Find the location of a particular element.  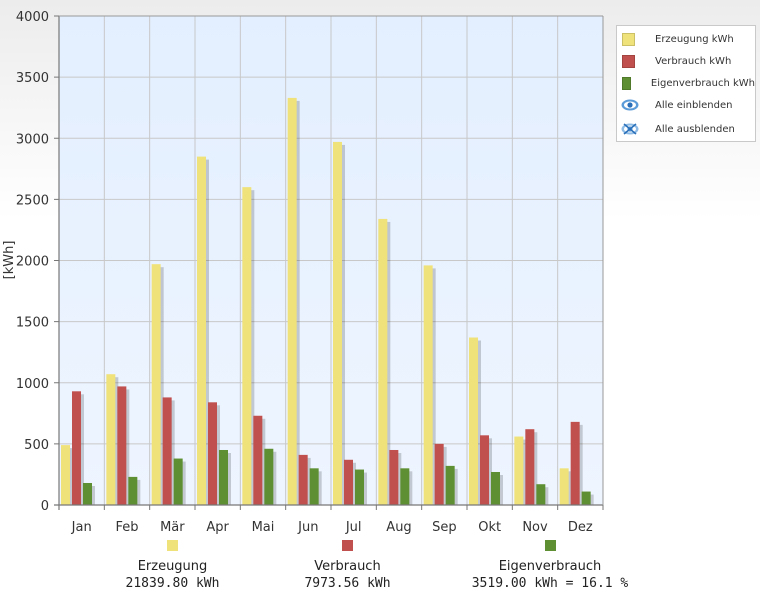

bar-erzeugung-kwh-aug is located at coordinates (383, 361).